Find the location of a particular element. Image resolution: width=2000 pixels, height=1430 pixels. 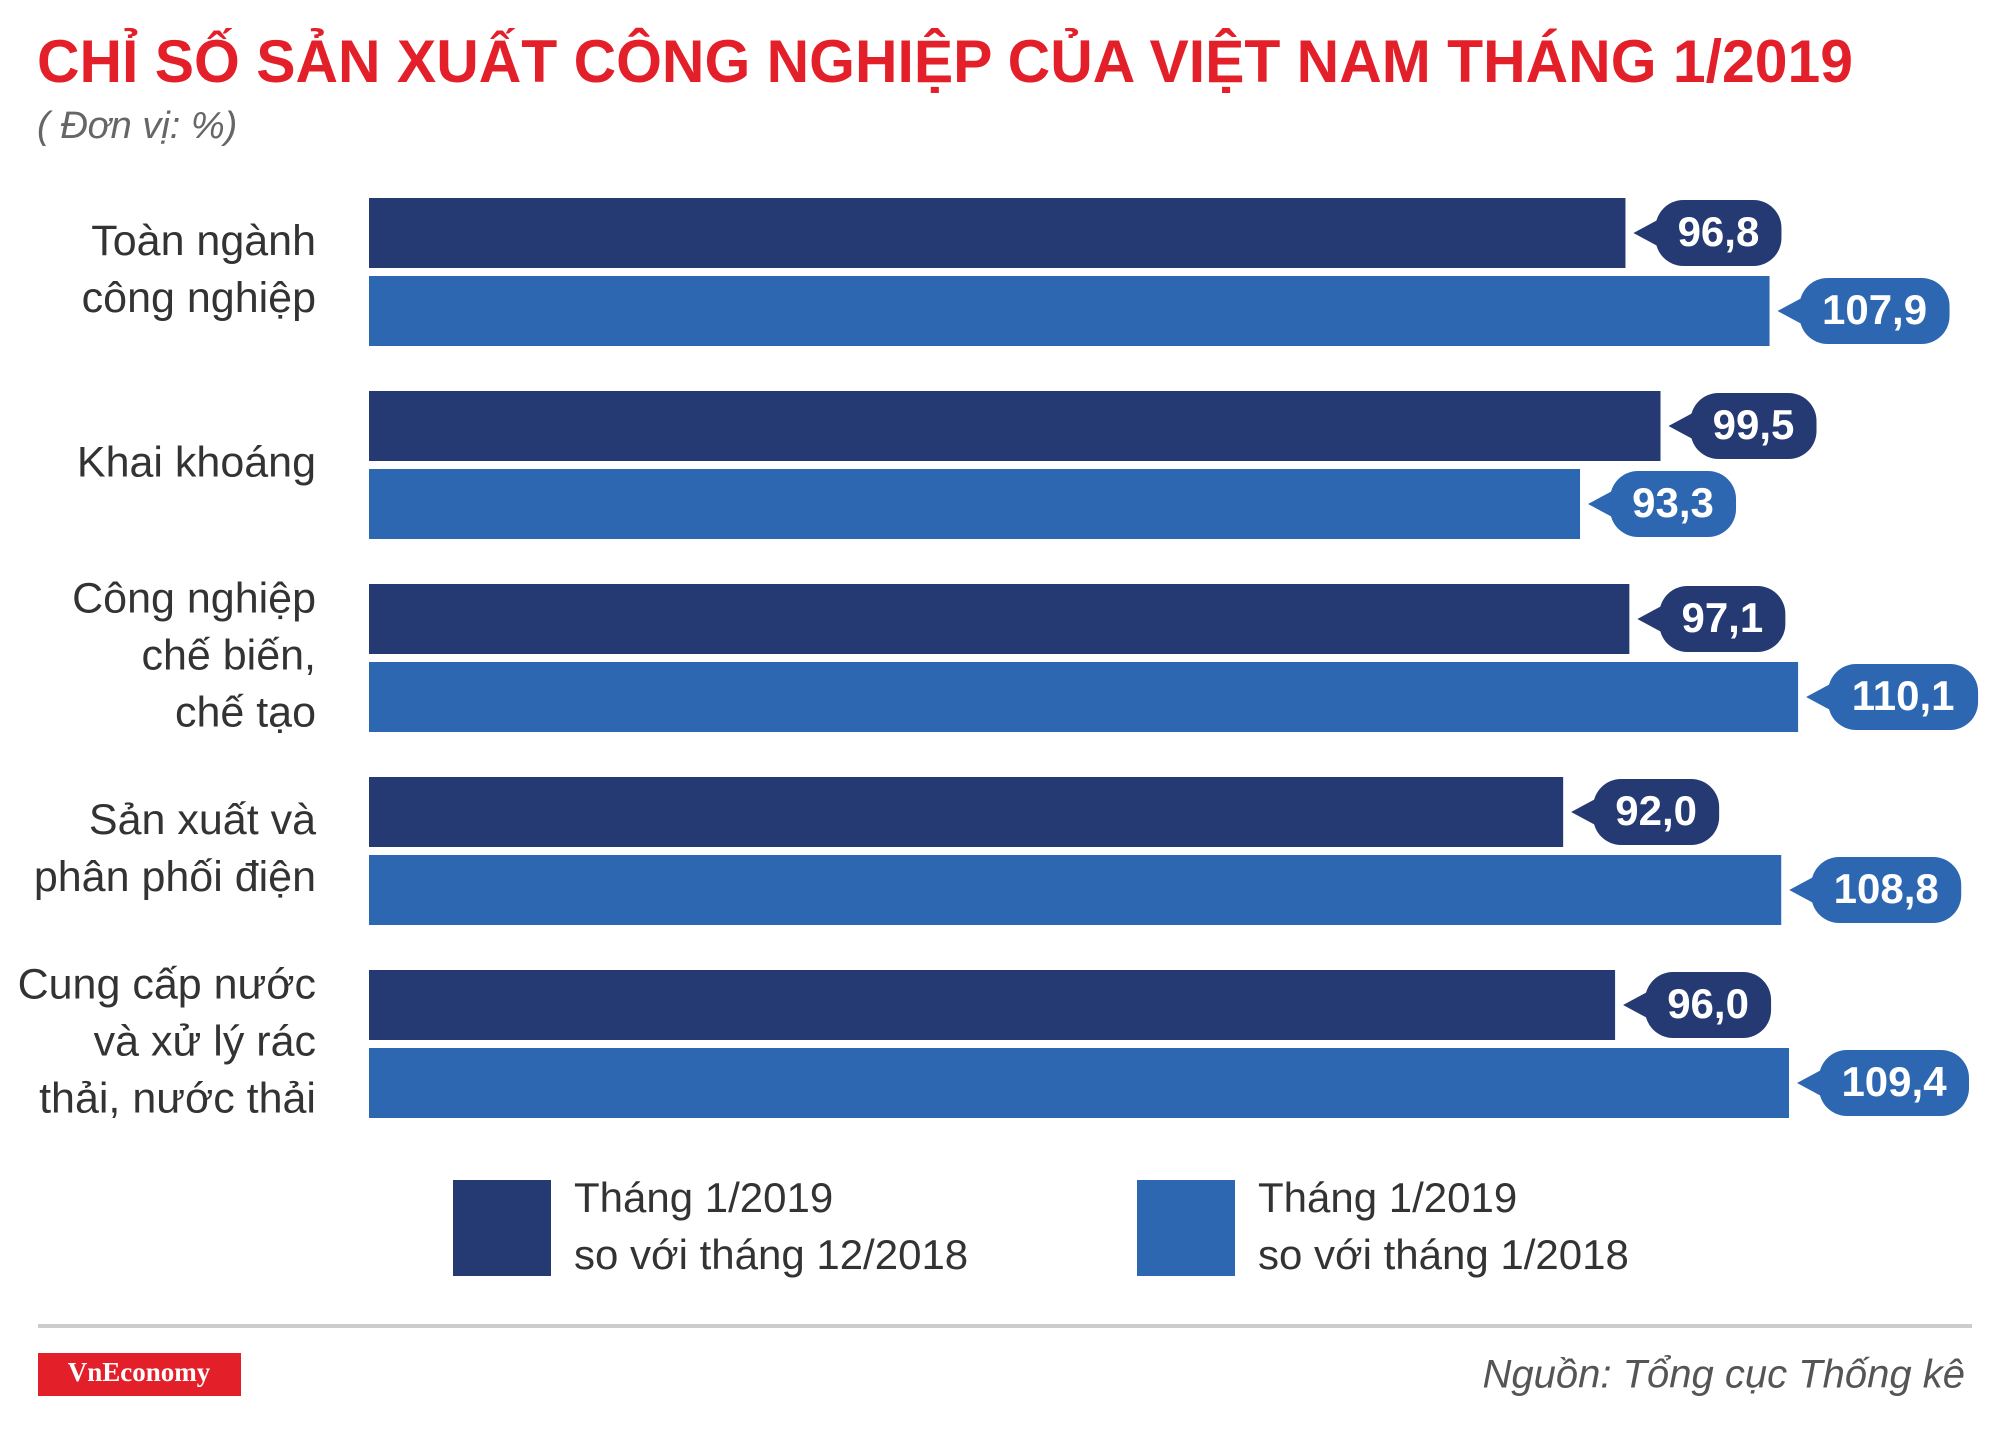

category-label: thải, nước thải is located at coordinates (177, 1098).